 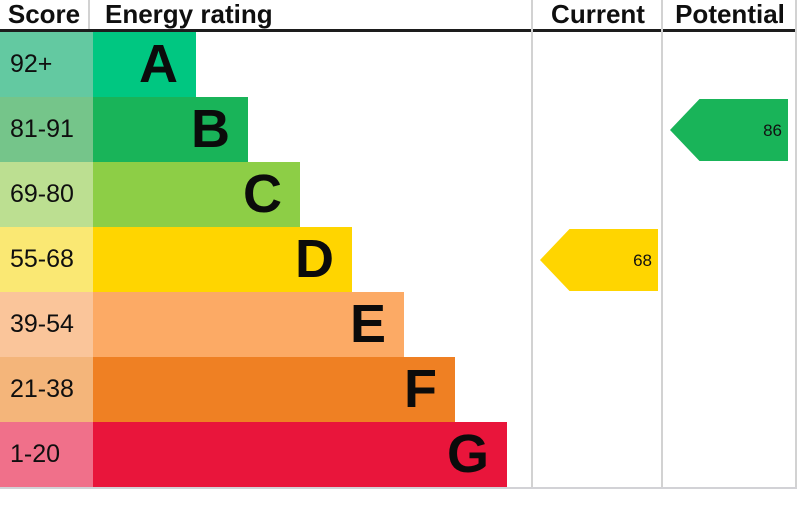 What do you see at coordinates (189, 14) in the screenshot?
I see `header-energy-rating: Energy rating` at bounding box center [189, 14].